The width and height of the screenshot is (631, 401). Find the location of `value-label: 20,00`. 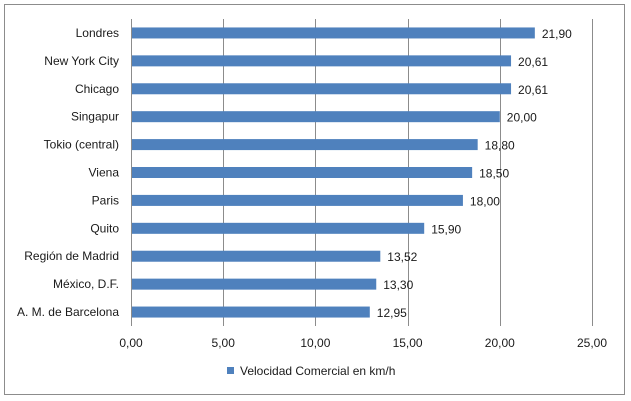

value-label: 20,00 is located at coordinates (522, 118).